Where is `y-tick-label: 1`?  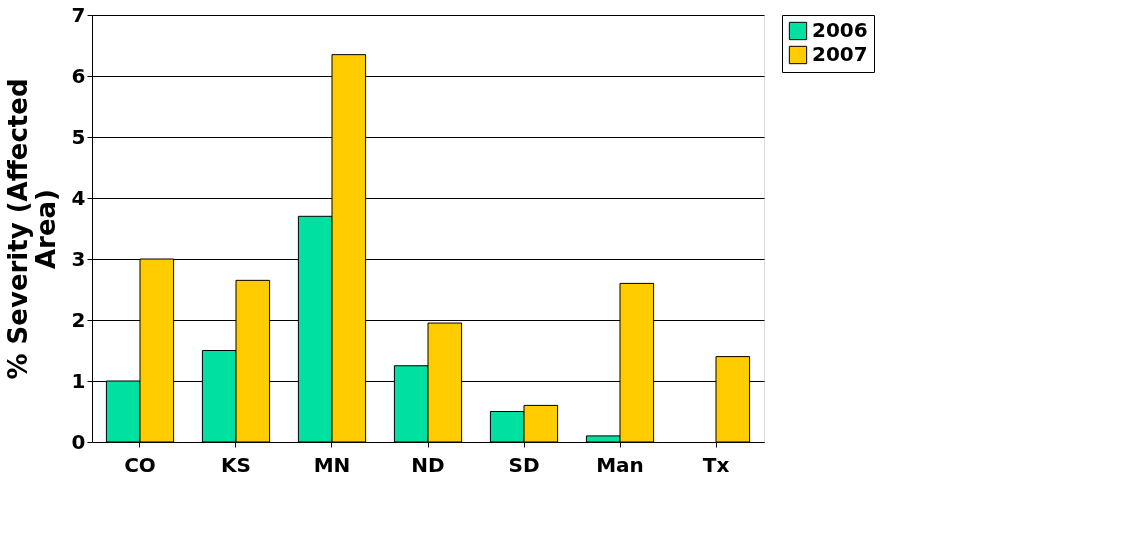 y-tick-label: 1 is located at coordinates (78, 380).